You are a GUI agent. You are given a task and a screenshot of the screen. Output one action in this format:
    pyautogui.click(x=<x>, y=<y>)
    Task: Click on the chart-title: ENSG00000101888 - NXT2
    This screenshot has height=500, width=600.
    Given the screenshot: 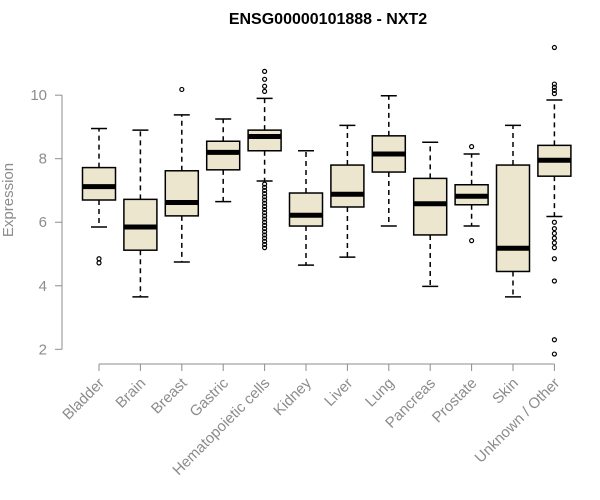 What is the action you would take?
    pyautogui.click(x=328, y=19)
    